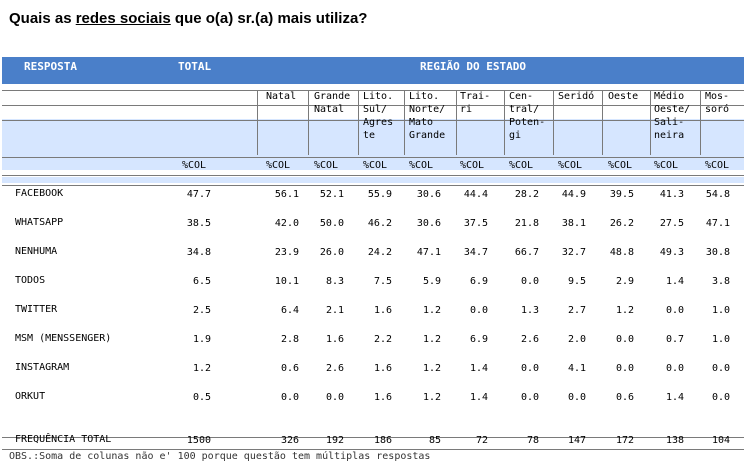  I want to click on column-header-line: Oeste/, so click(672, 109).